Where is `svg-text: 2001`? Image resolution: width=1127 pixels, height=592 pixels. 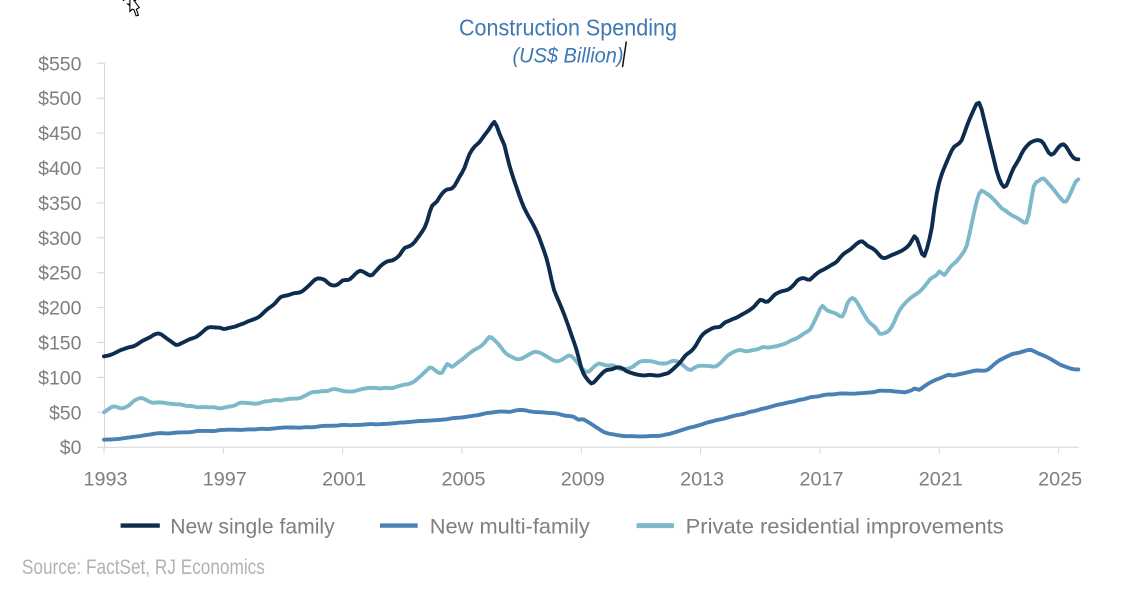 svg-text: 2001 is located at coordinates (344, 480).